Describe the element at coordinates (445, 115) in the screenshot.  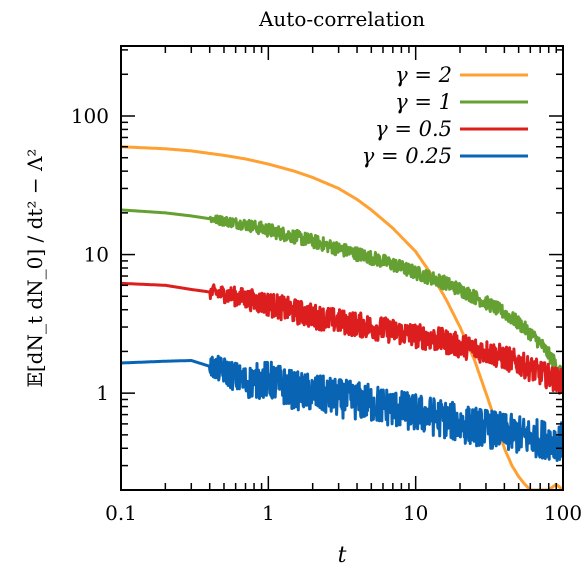
I see `legend: γ = 2 γ = 1 γ = 0.5 γ = 0.25` at that location.